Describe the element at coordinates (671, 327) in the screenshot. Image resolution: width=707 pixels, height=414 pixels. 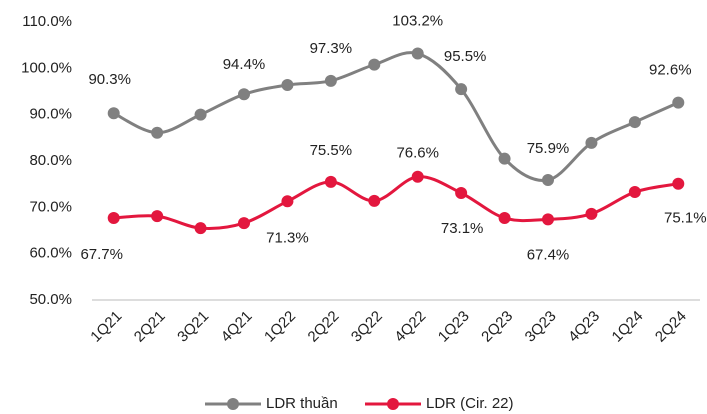
I see `x-tick-label: 2Q24` at that location.